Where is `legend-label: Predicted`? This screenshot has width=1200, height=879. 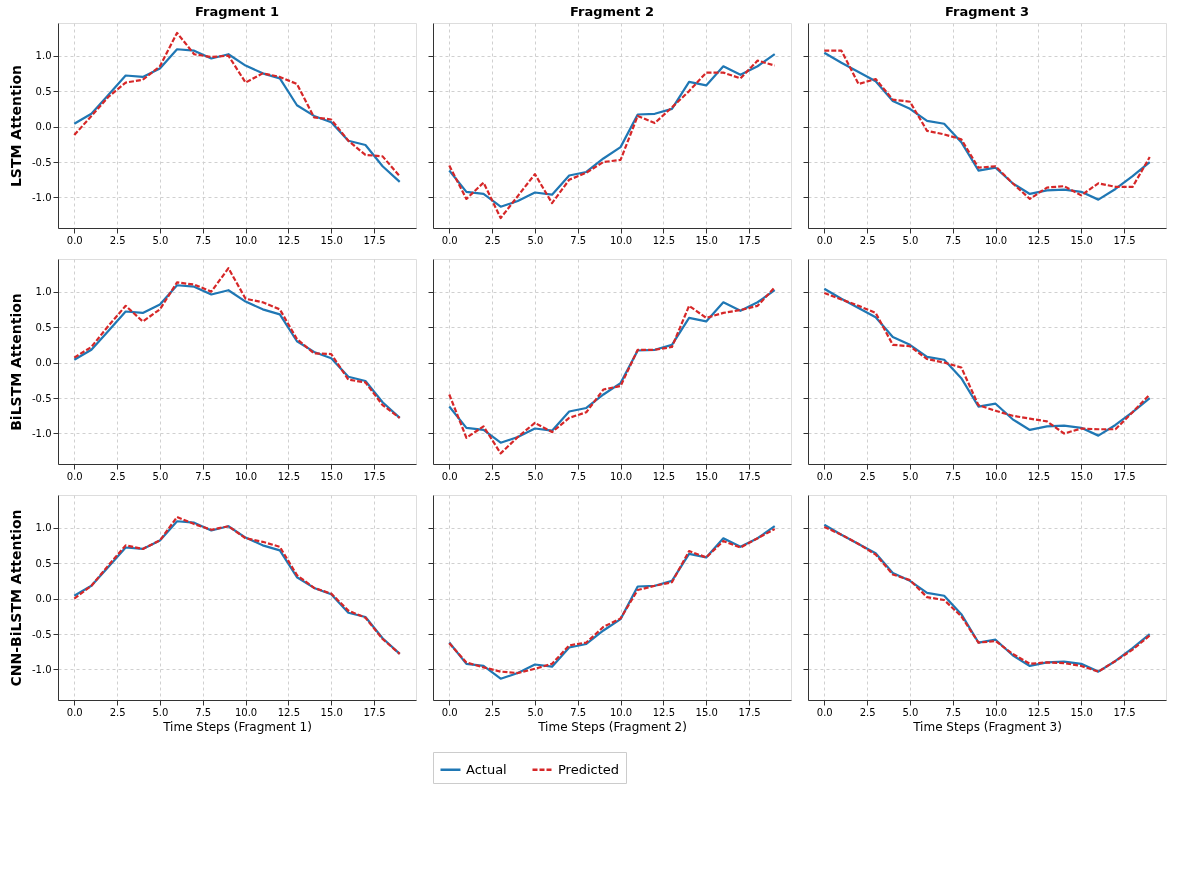
legend-label: Predicted is located at coordinates (589, 769).